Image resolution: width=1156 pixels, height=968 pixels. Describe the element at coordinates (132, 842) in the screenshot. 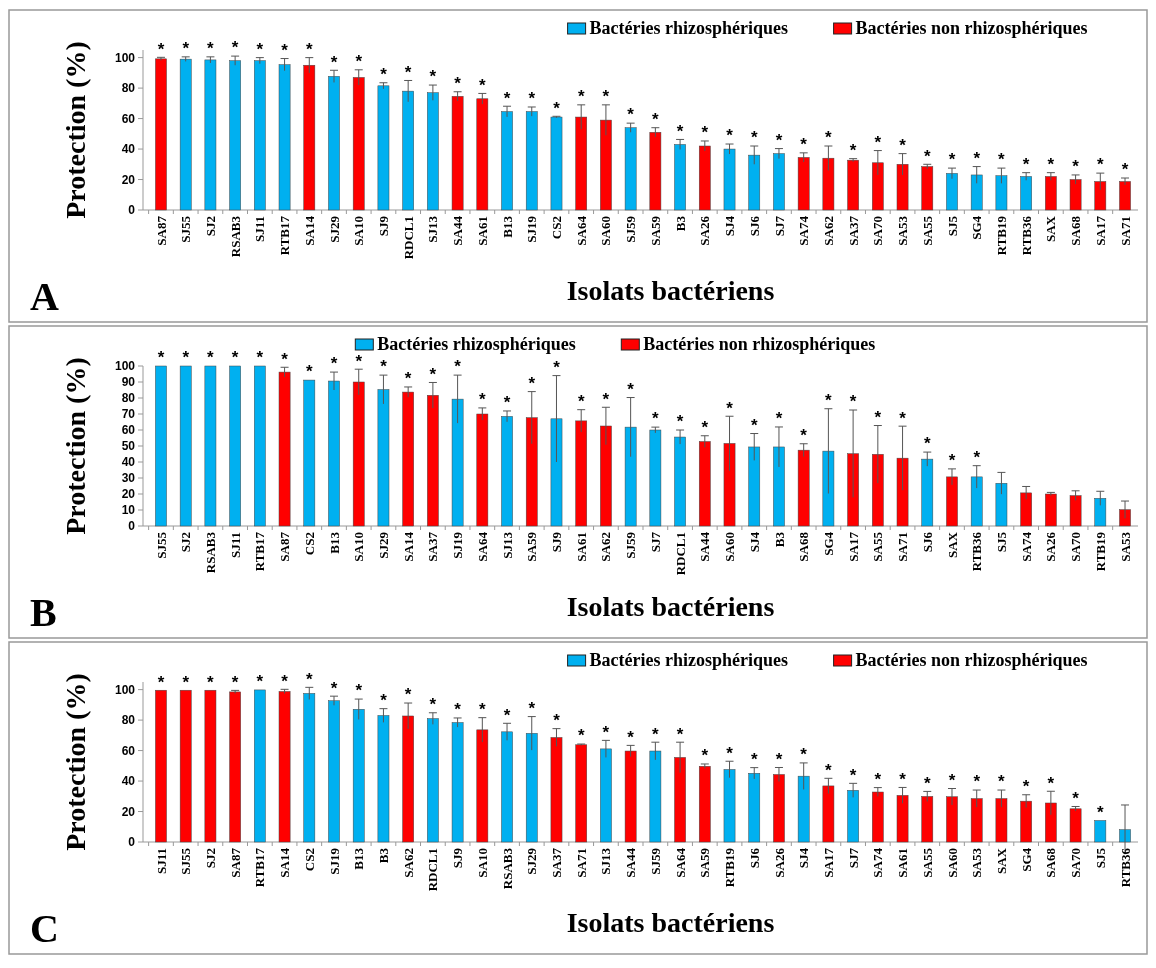

I see `y-tick-label: 0` at that location.